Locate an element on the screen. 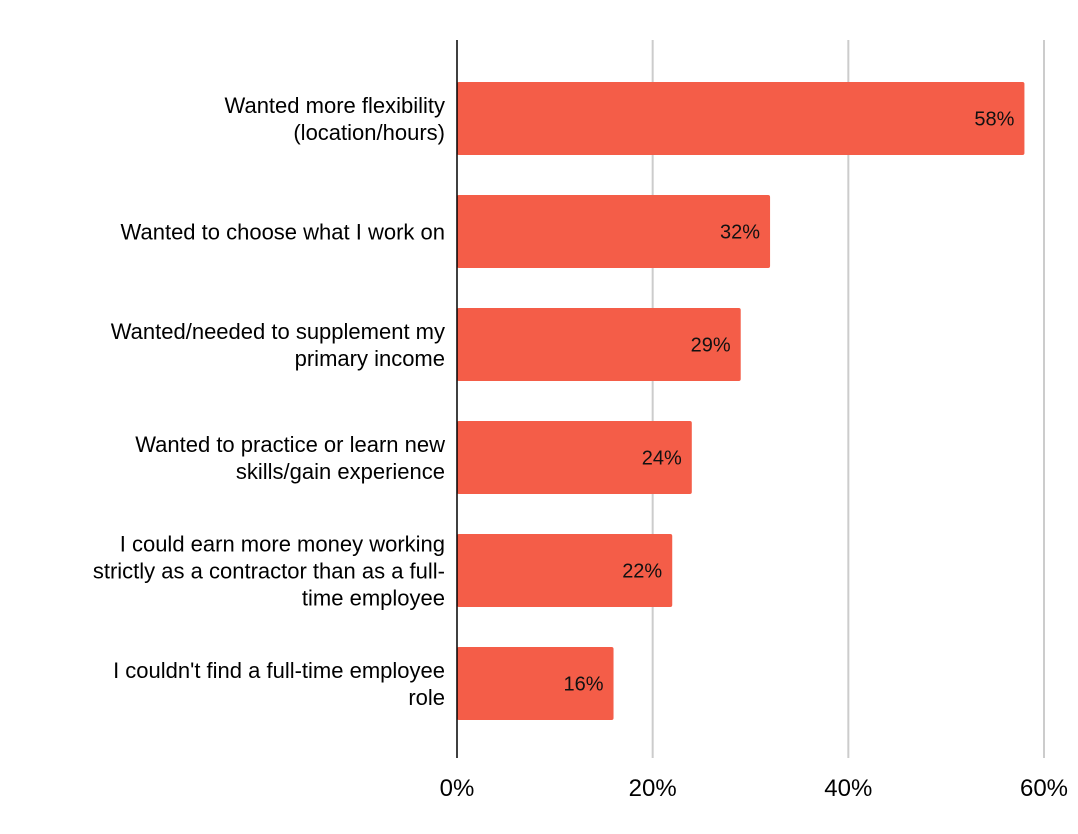  data-label: 29% is located at coordinates (711, 346).